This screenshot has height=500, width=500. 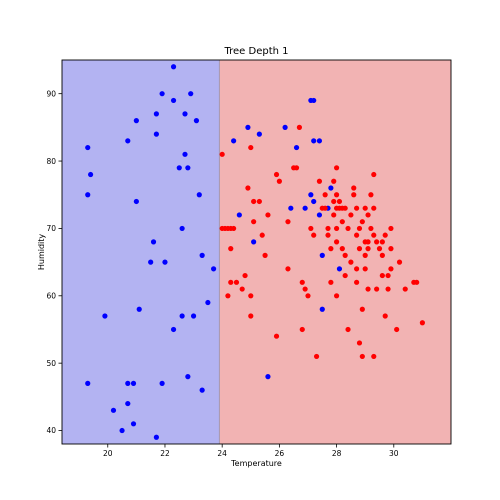 What do you see at coordinates (51, 295) in the screenshot?
I see `y-tick-label: 60` at bounding box center [51, 295].